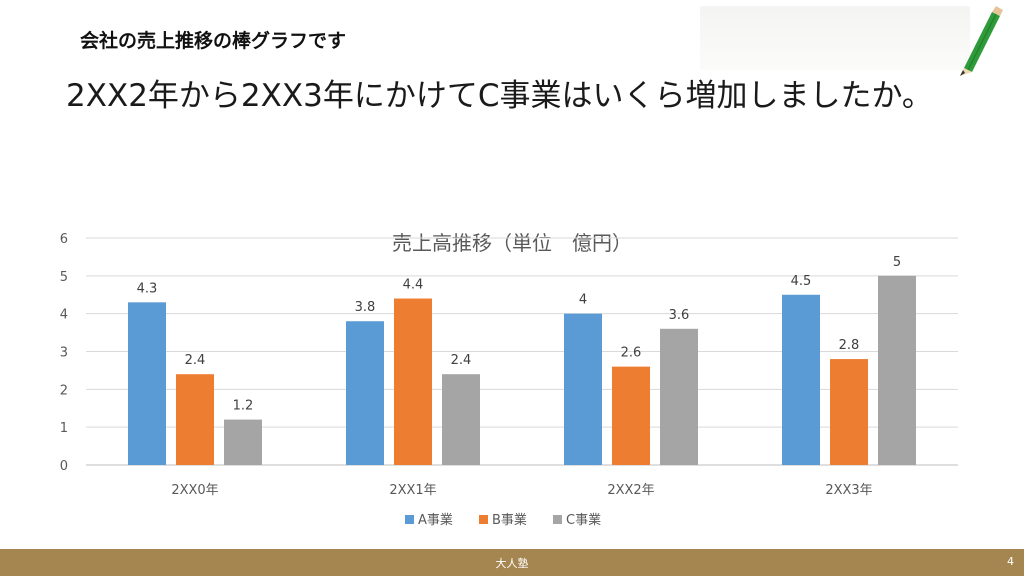 This screenshot has height=576, width=1024. I want to click on legend-label: A事業, so click(435, 520).